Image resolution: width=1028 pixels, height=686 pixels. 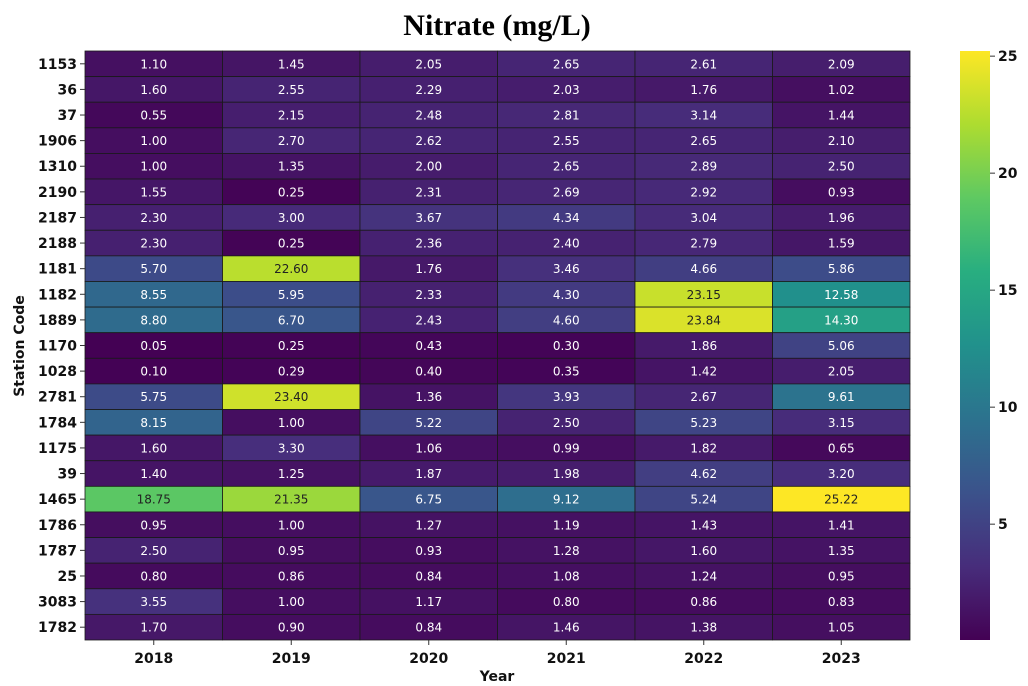 I want to click on cell-label: 1.86, so click(x=703, y=346).